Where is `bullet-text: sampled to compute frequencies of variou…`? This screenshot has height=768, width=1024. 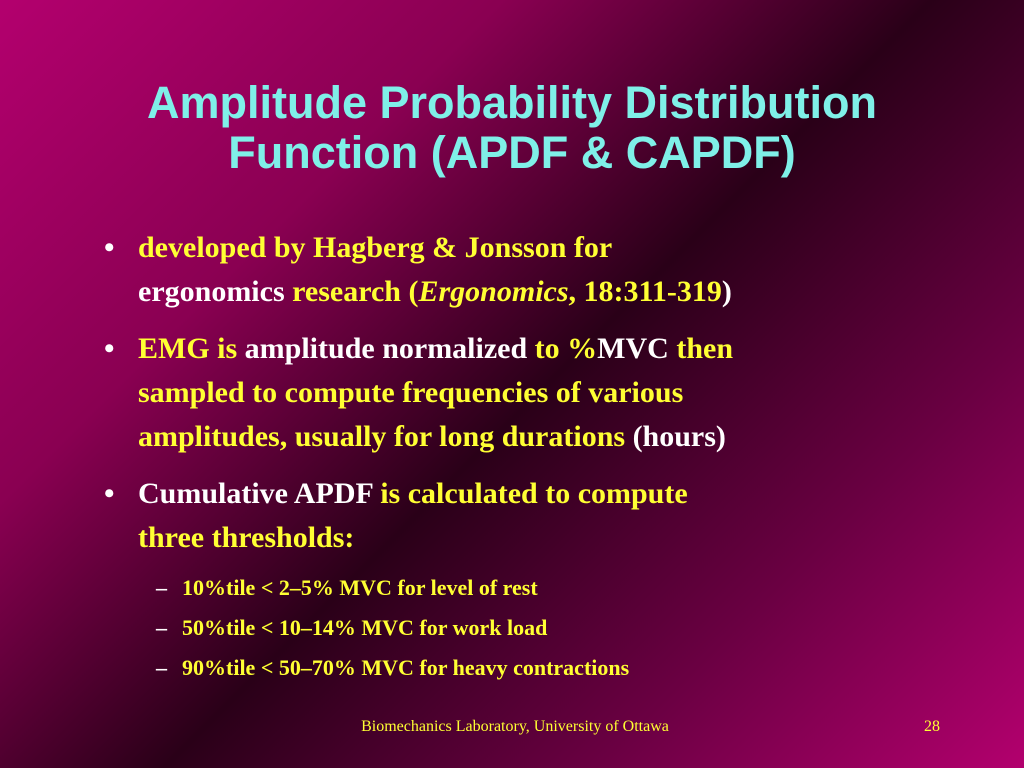 bullet-text: sampled to compute frequencies of variou… is located at coordinates (411, 392).